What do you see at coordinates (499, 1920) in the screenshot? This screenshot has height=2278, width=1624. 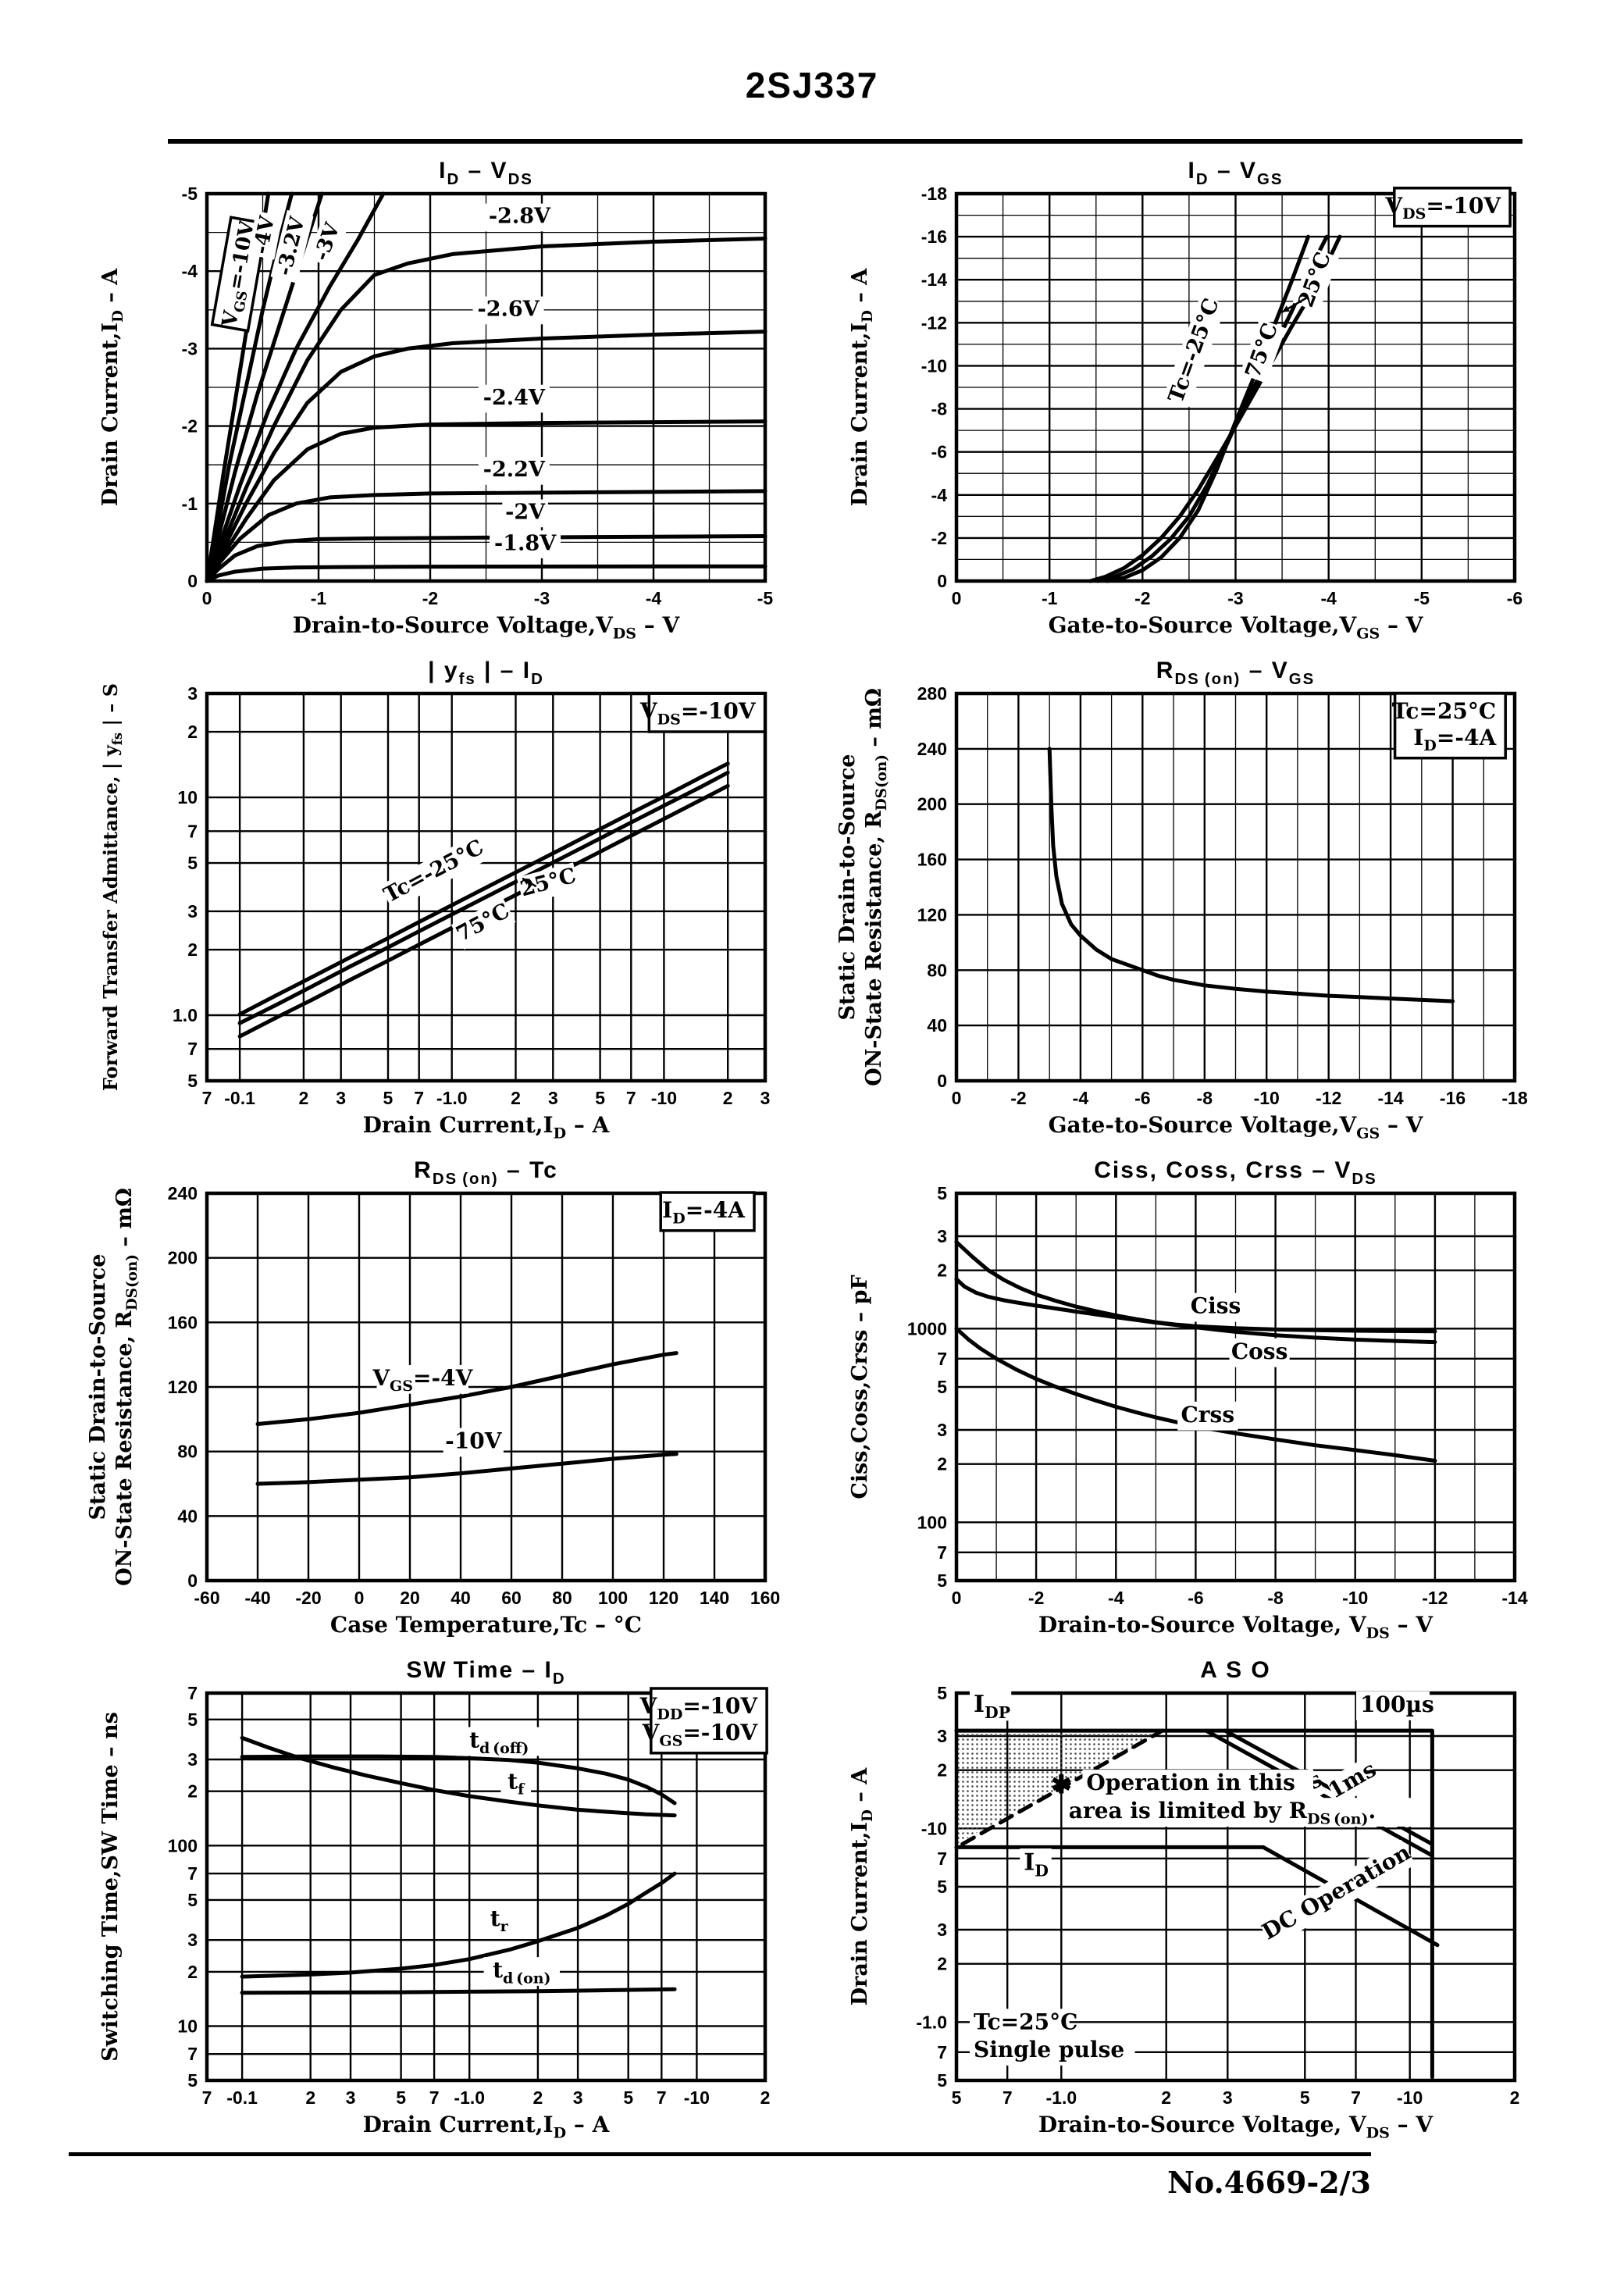 I see `svg-text: tr` at bounding box center [499, 1920].